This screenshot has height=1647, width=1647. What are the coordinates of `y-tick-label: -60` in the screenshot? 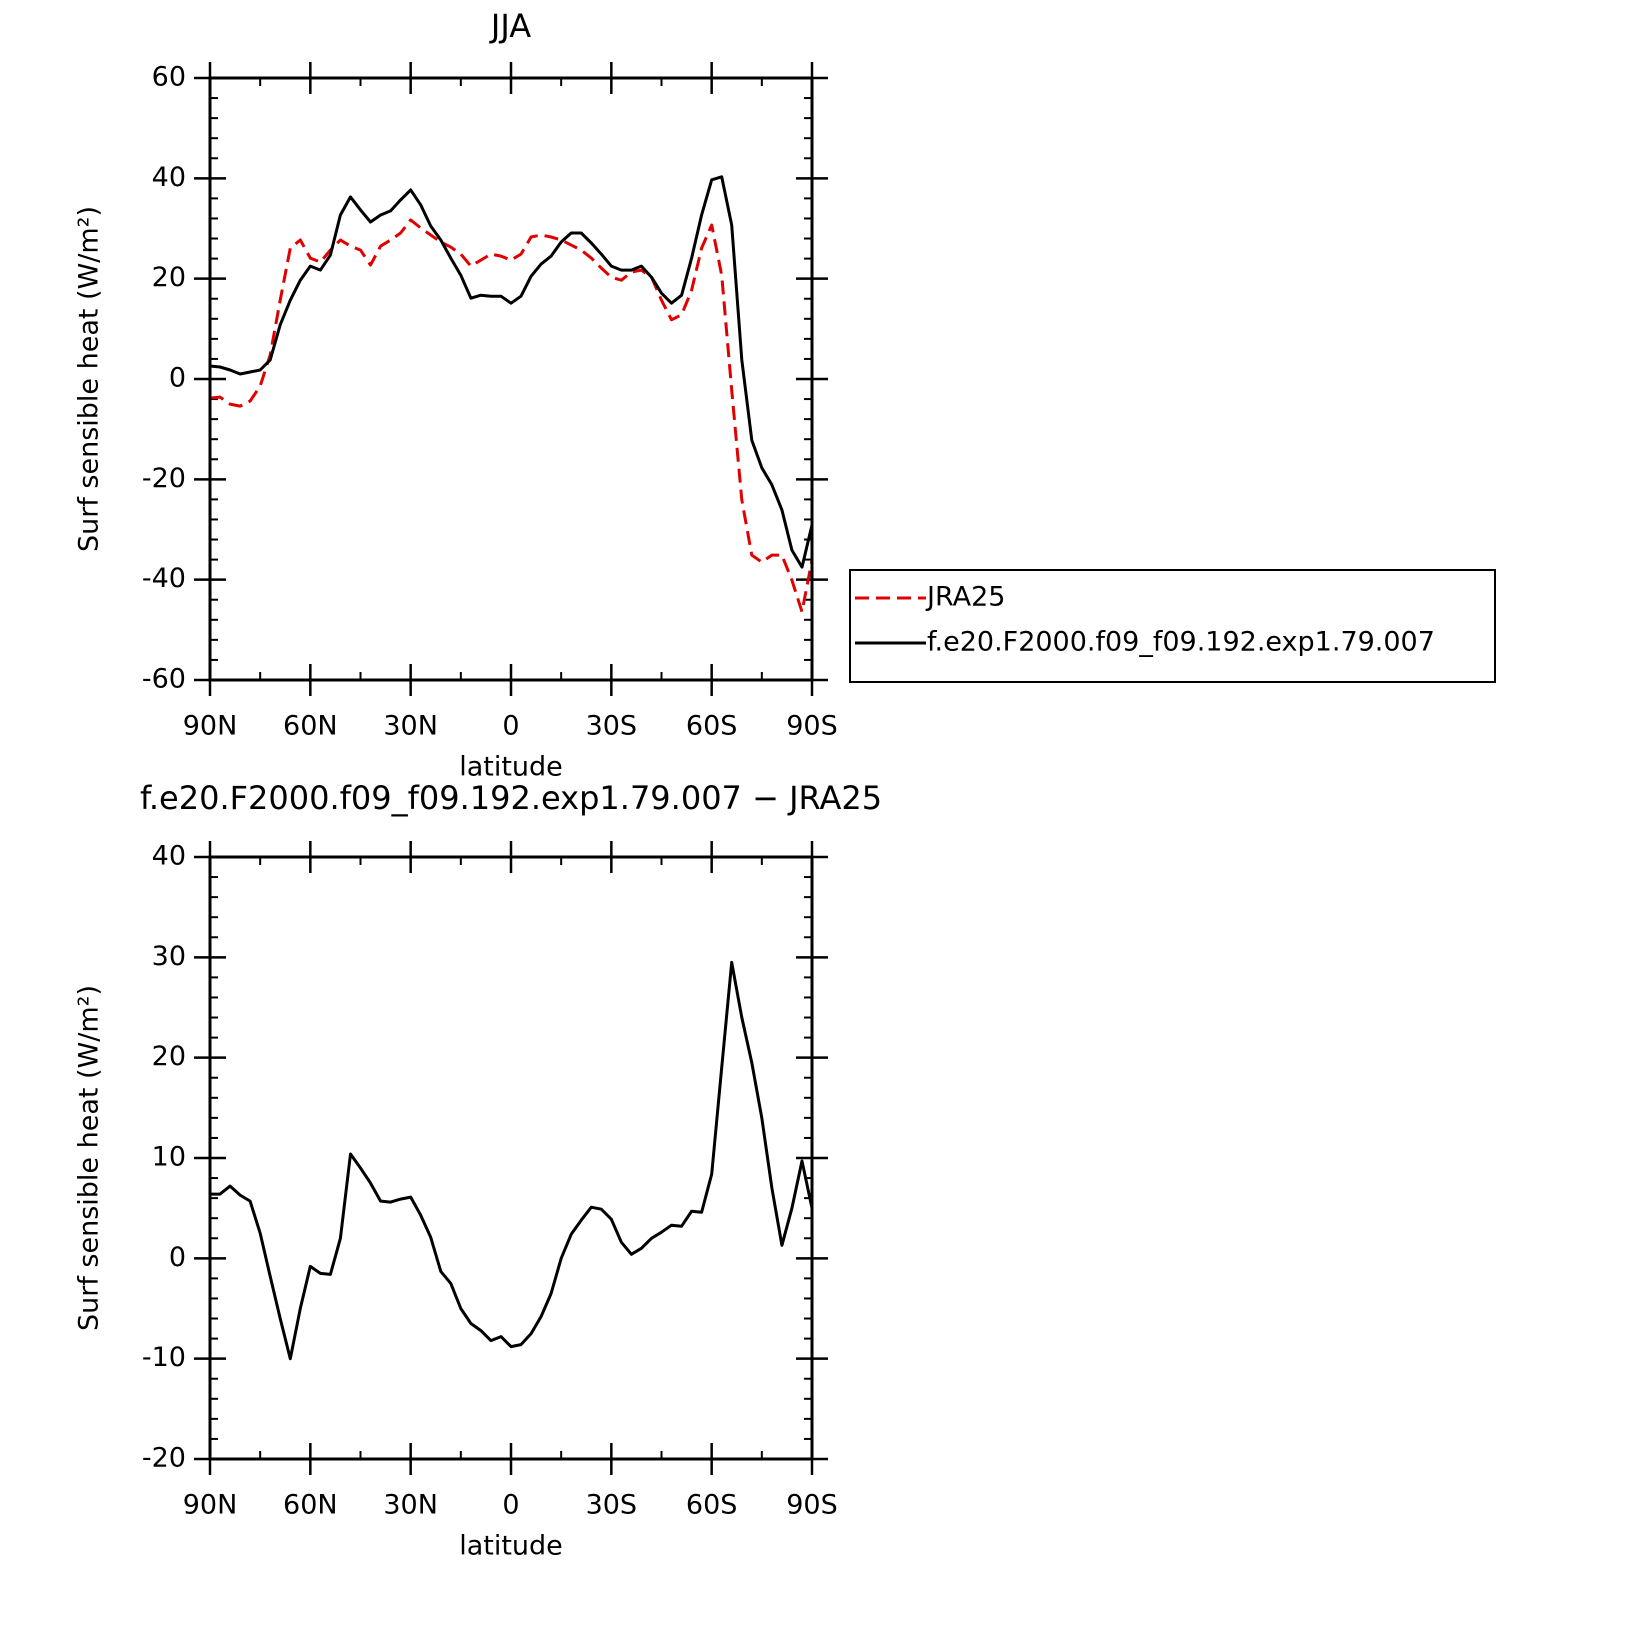 It's located at (164, 679).